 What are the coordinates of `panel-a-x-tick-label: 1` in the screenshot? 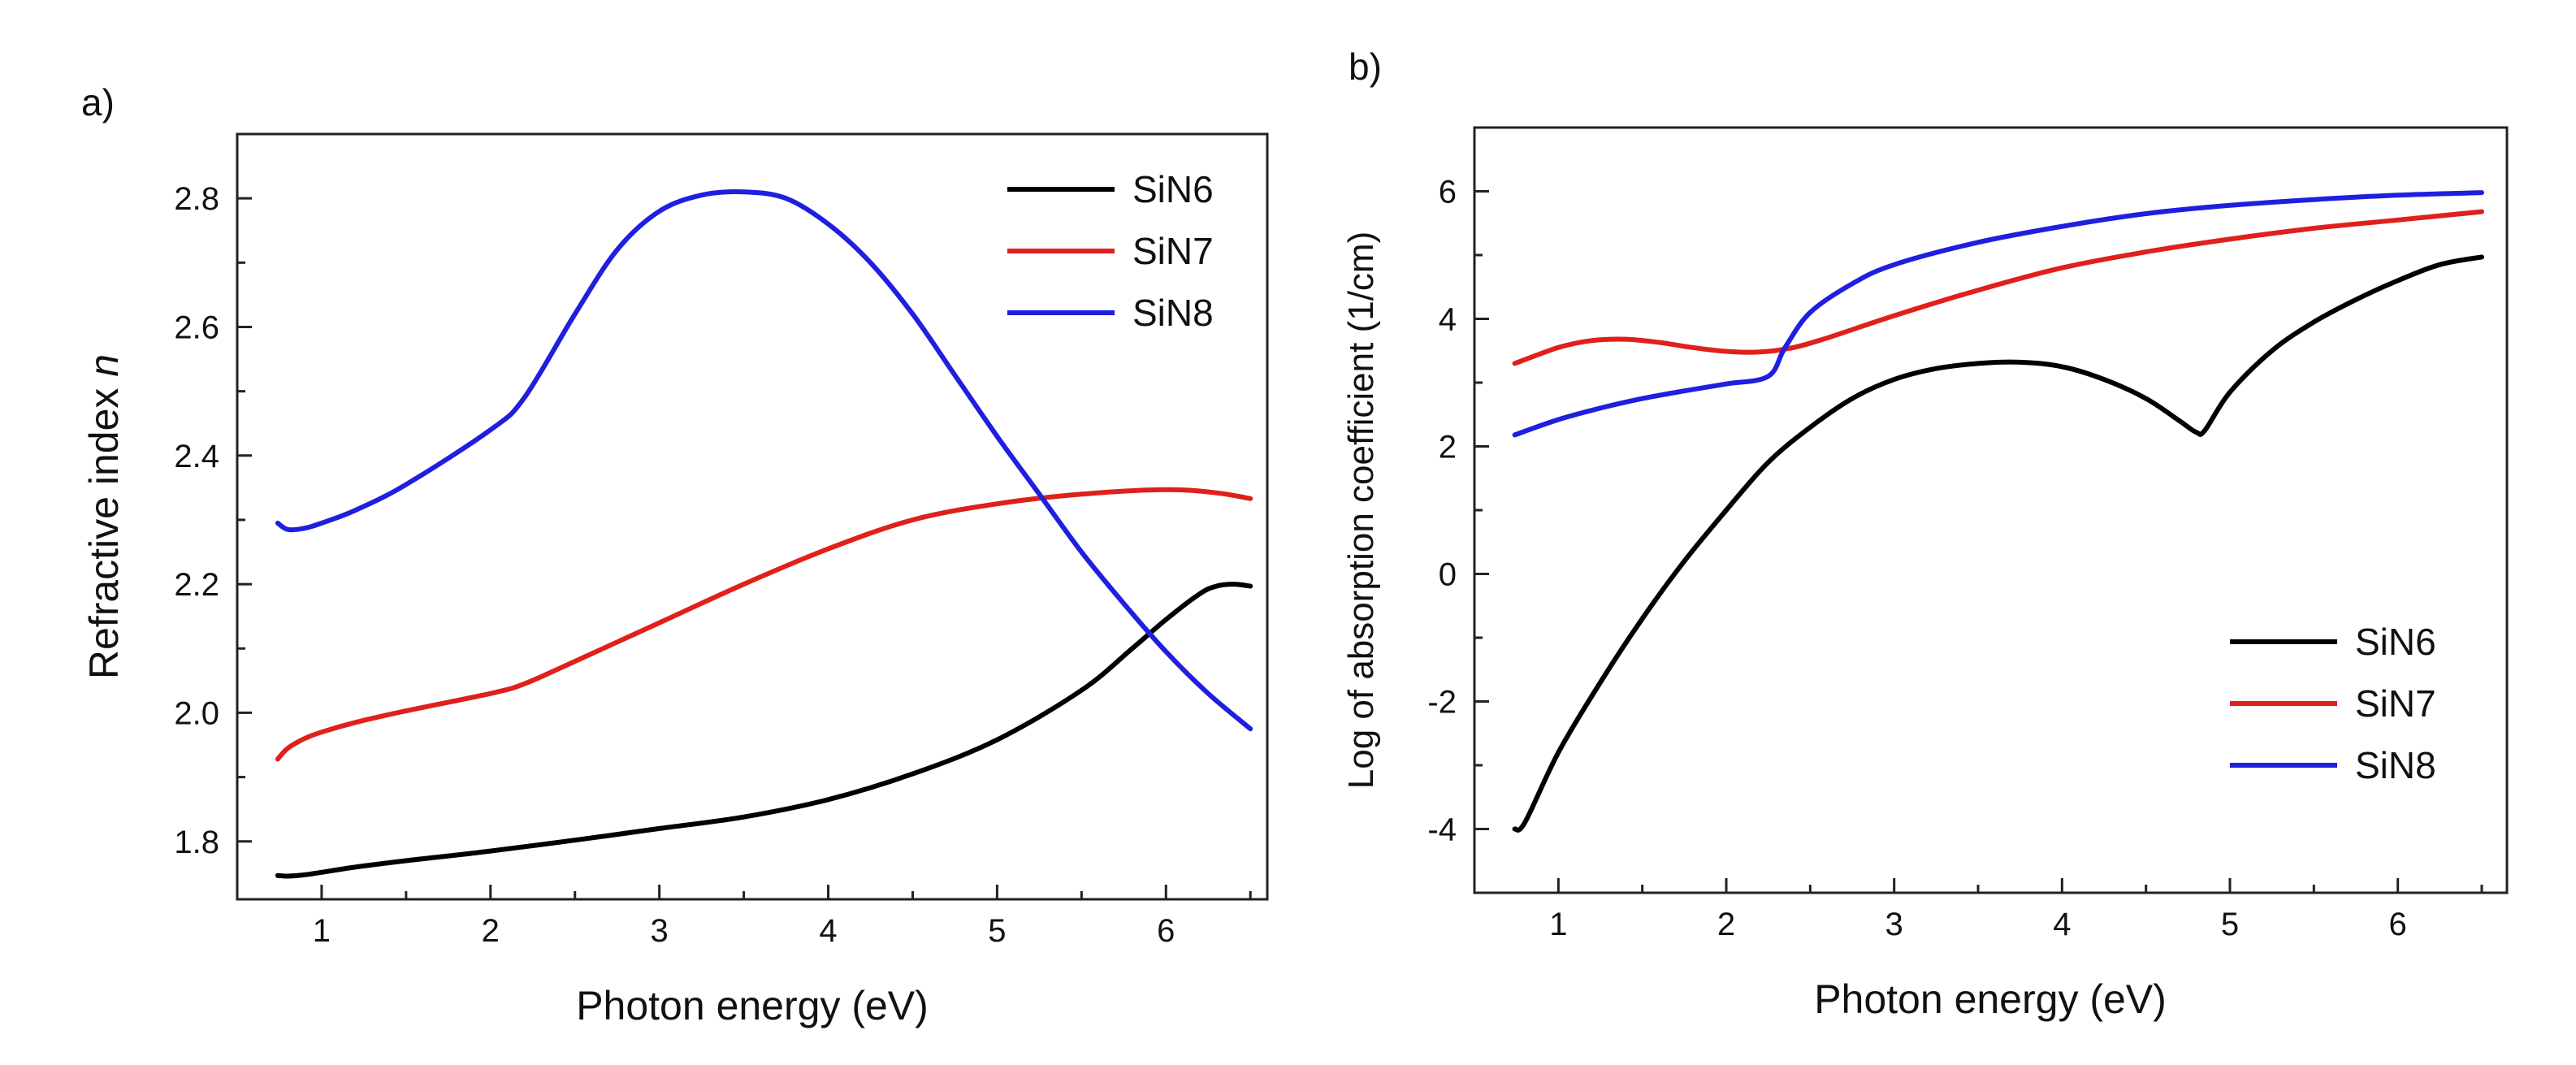 It's located at (322, 931).